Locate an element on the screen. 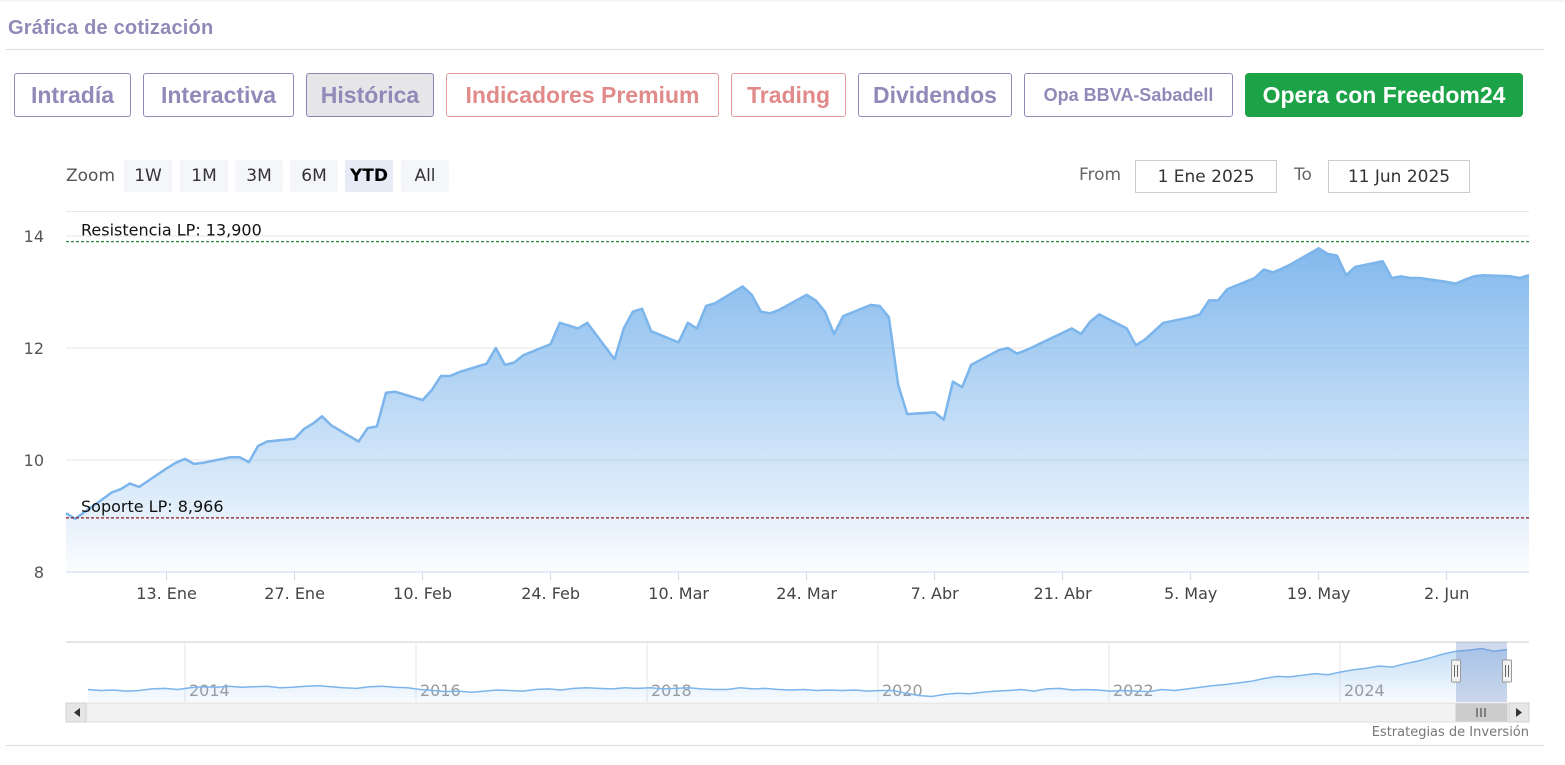 The height and width of the screenshot is (765, 1565). scrollbar-track is located at coordinates (797, 712).